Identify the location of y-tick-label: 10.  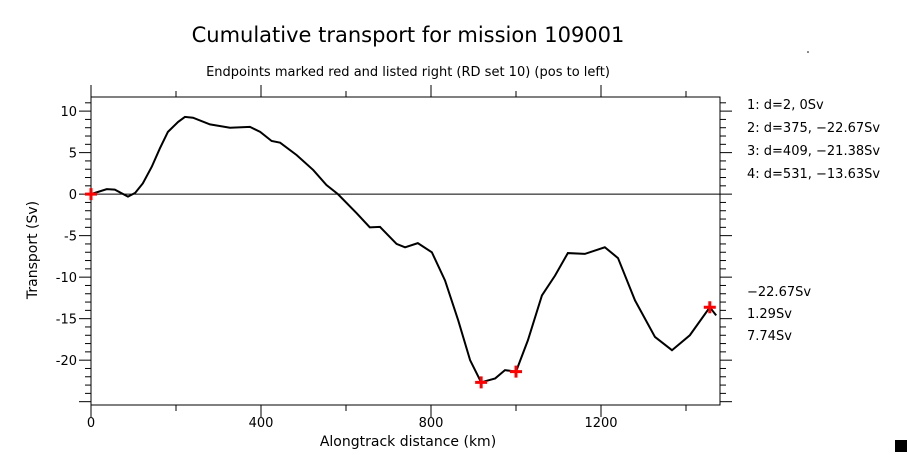
(68, 112).